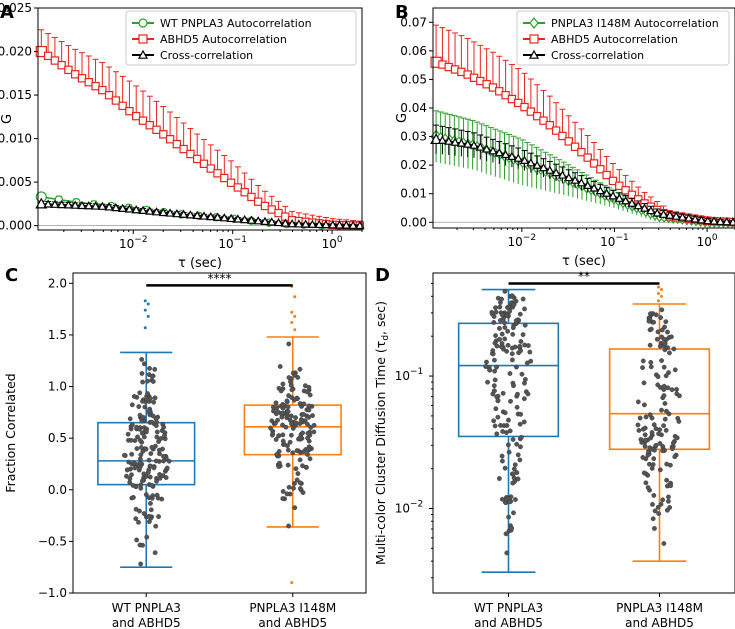  Describe the element at coordinates (241, 38) in the screenshot. I see `legend-box` at that location.